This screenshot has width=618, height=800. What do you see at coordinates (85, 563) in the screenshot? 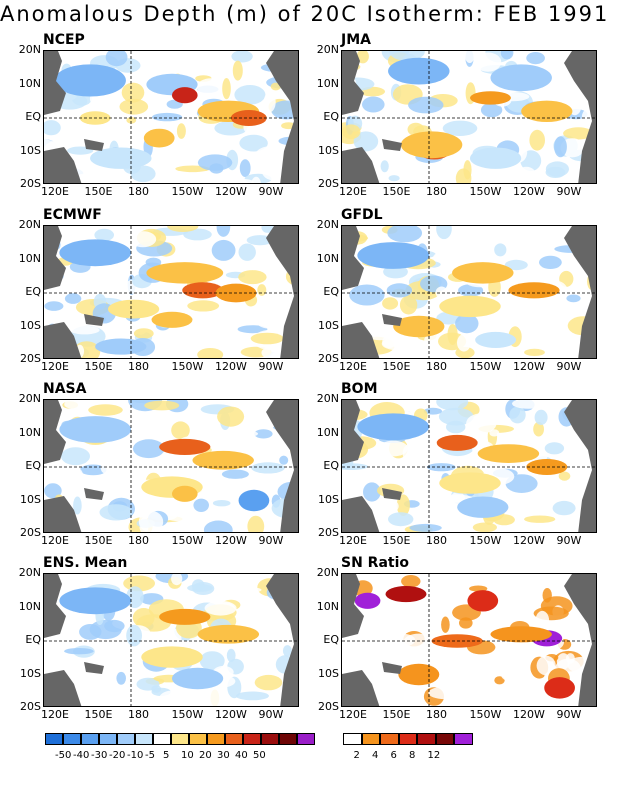
I see `panel-title: ENS. Mean` at bounding box center [85, 563].